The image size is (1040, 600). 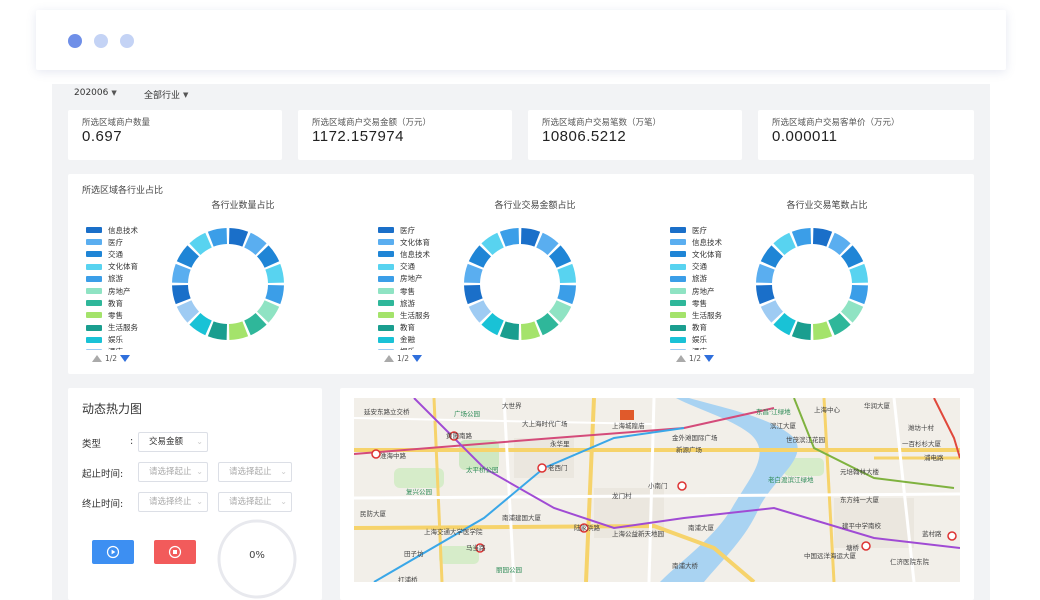 I want to click on map-place-label: 大上海时代广场, so click(x=545, y=424).